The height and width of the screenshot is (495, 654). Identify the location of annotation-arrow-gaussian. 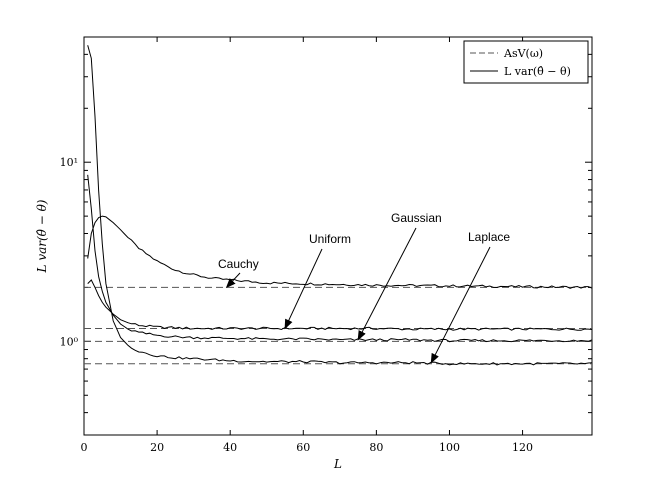
(387, 284).